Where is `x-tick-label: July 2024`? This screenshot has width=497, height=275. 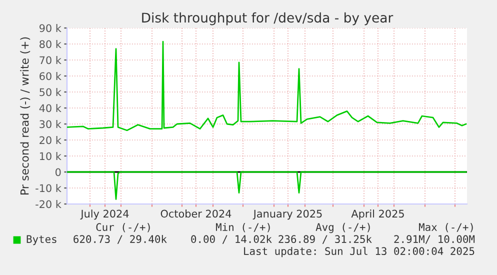
x-tick-label: July 2024 is located at coordinates (104, 215).